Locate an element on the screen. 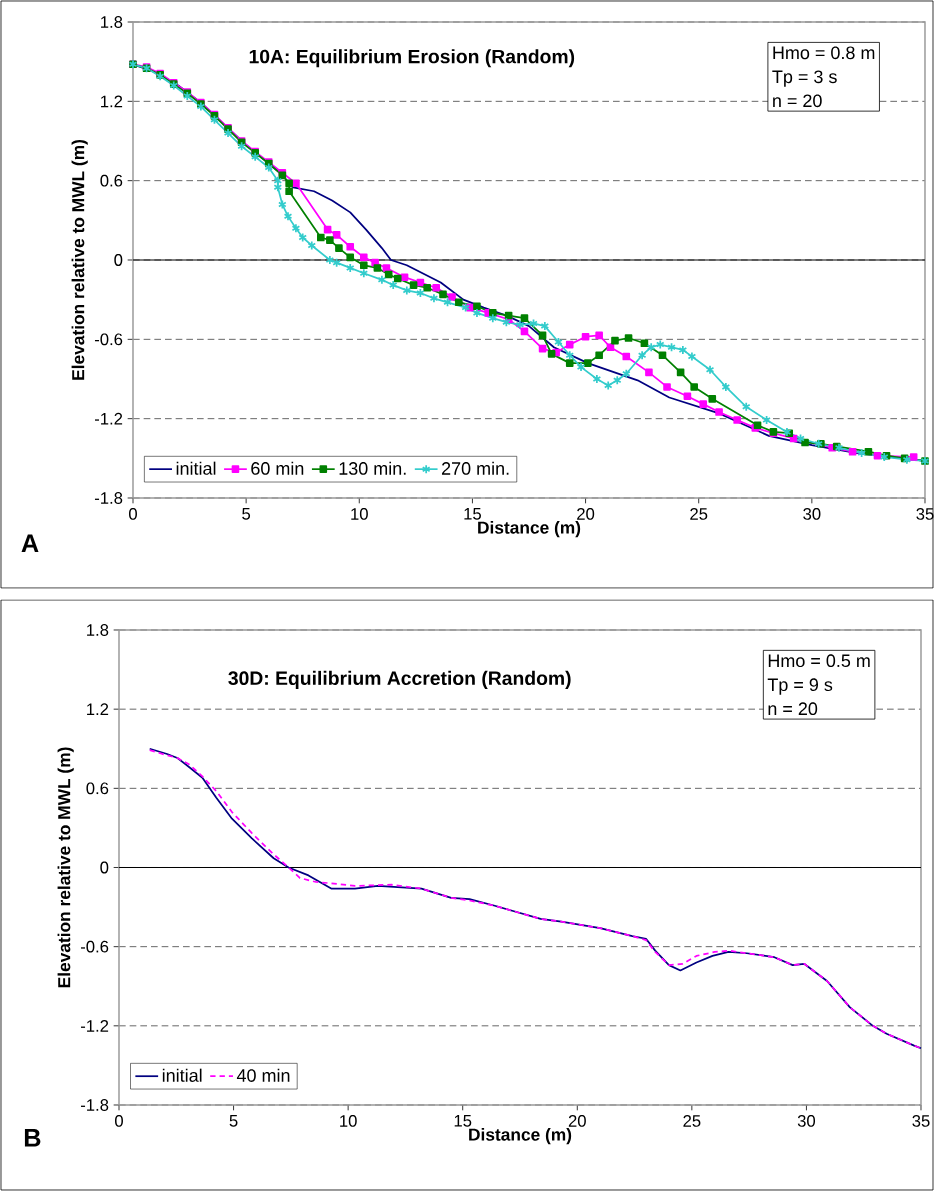 This screenshot has height=1192, width=934. annotation: Tp = 9 s is located at coordinates (800, 686).